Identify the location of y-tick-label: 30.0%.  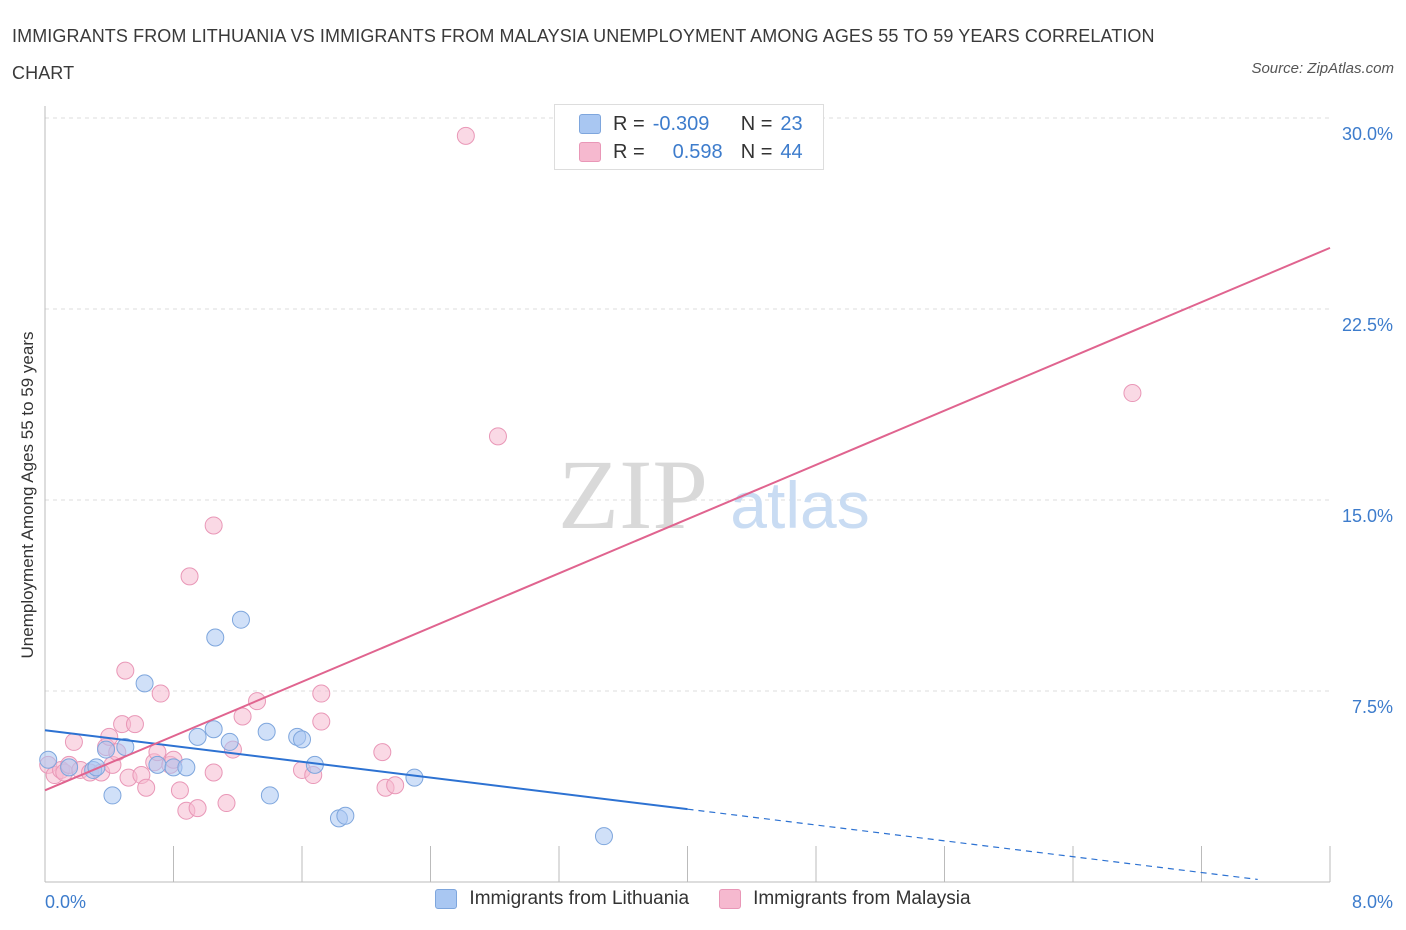
(1367, 134).